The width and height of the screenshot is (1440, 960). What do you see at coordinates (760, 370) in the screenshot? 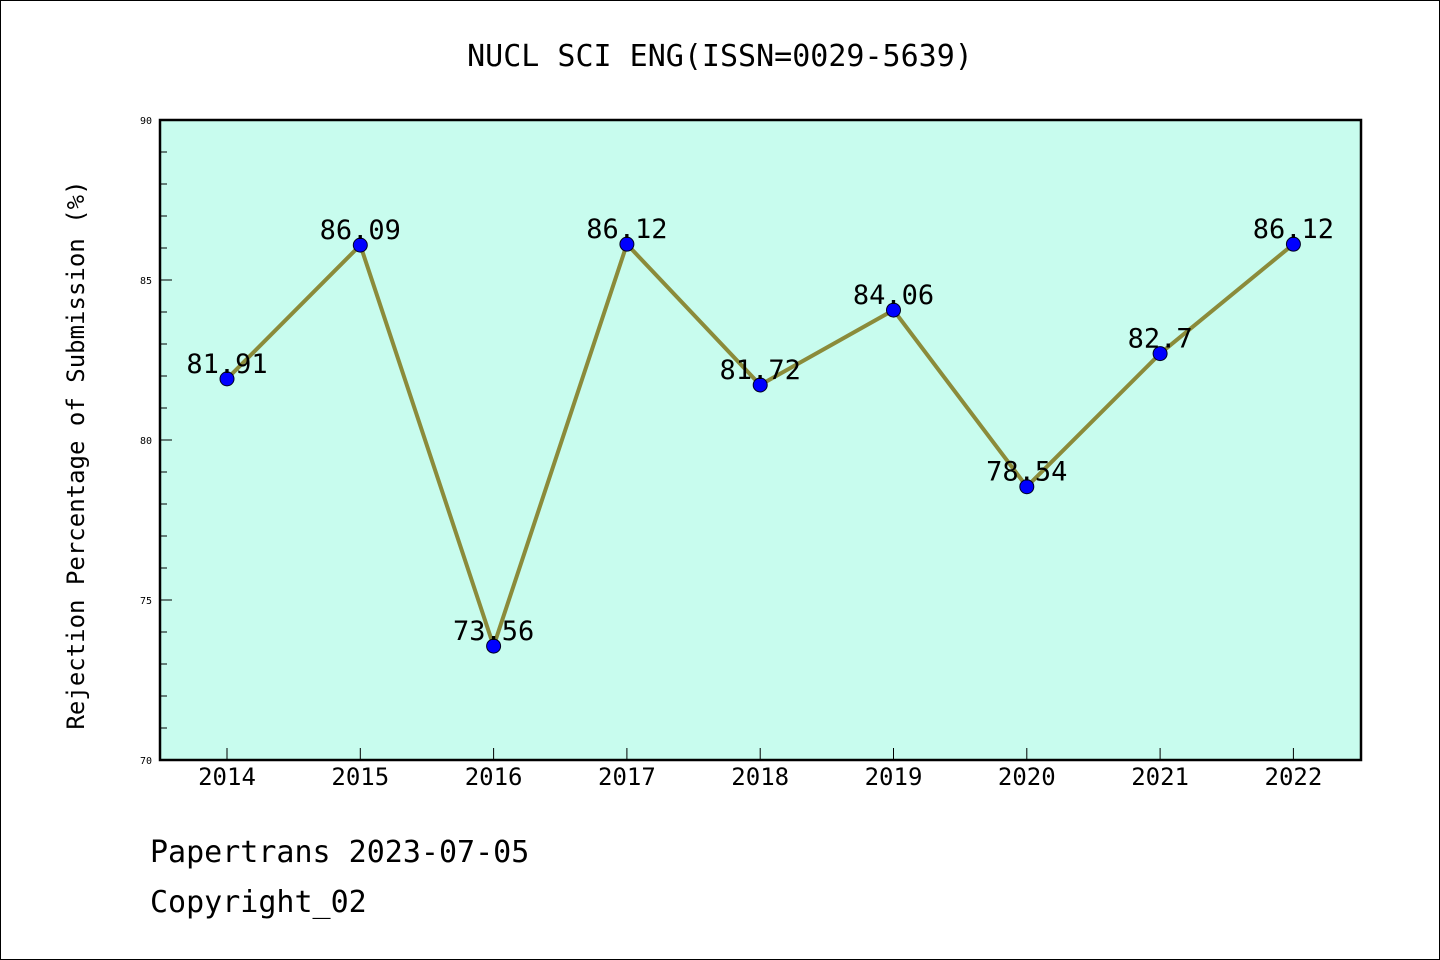
I see `data-label: 81.72` at bounding box center [760, 370].